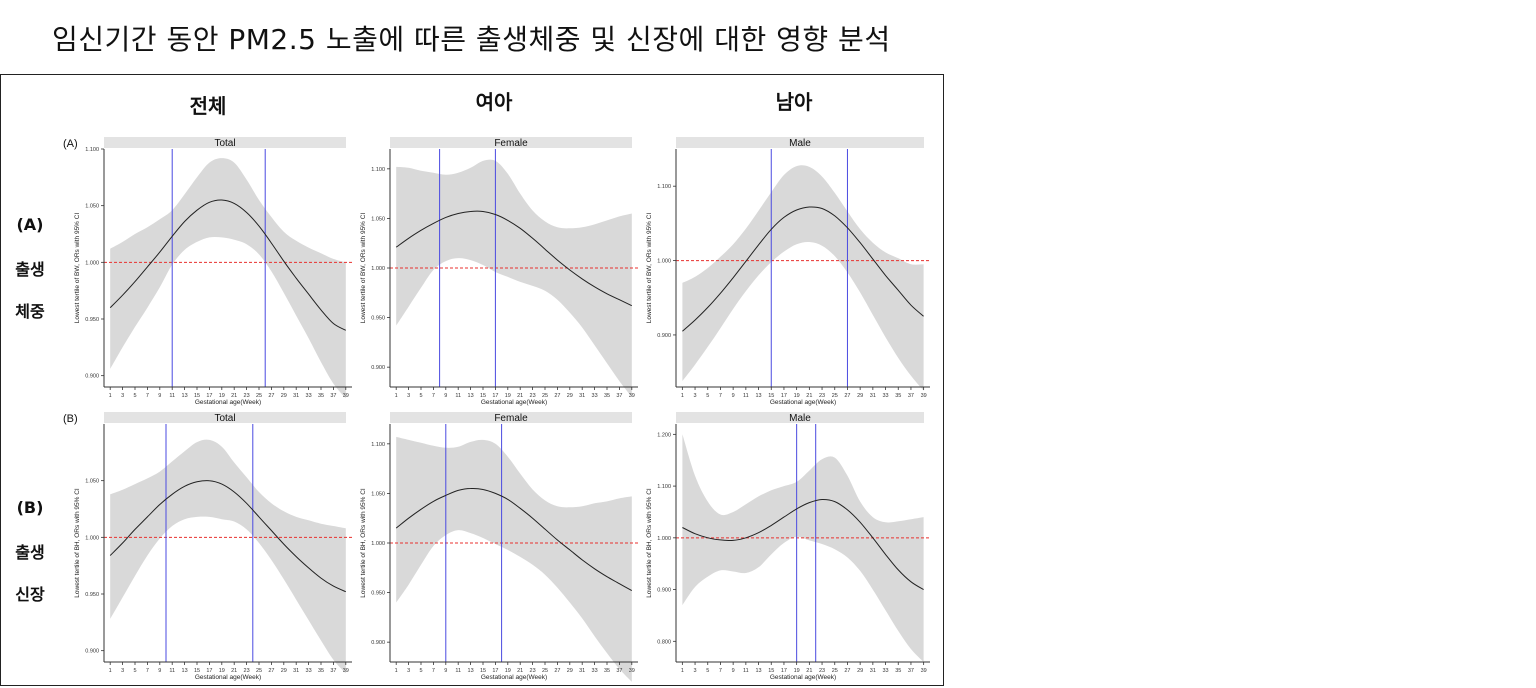  I want to click on row-label-line2: 체중, so click(30, 311).